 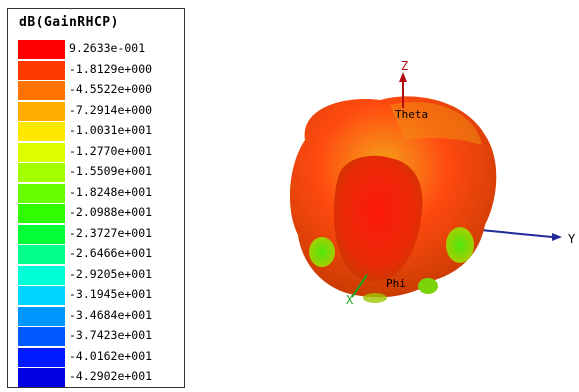 What do you see at coordinates (428, 286) in the screenshot?
I see `null-region-bottom` at bounding box center [428, 286].